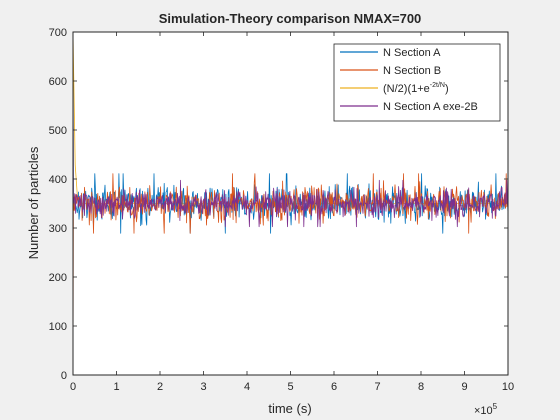 The width and height of the screenshot is (560, 420). I want to click on x-tick-label: 2, so click(160, 387).